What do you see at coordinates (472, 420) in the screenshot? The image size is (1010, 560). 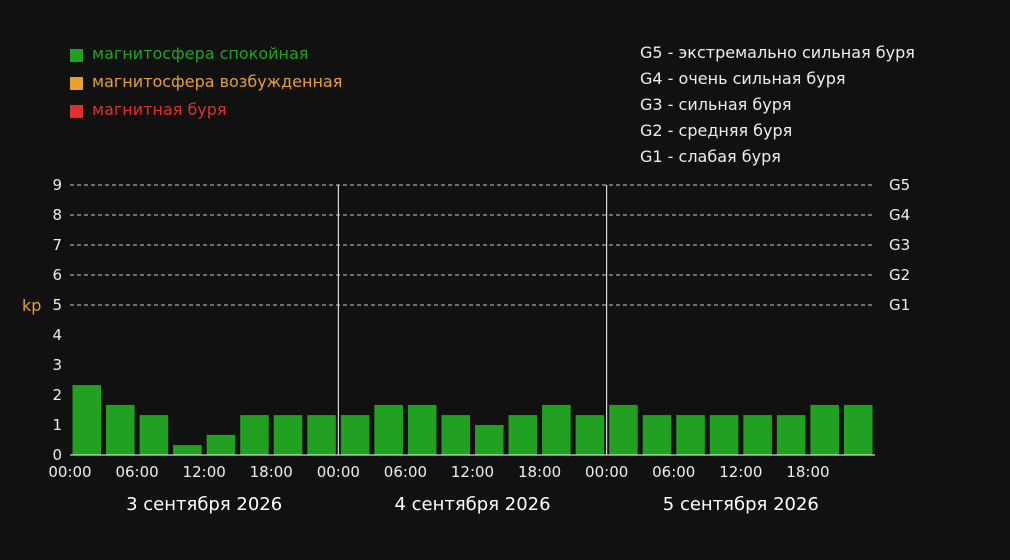 I see `bars` at bounding box center [472, 420].